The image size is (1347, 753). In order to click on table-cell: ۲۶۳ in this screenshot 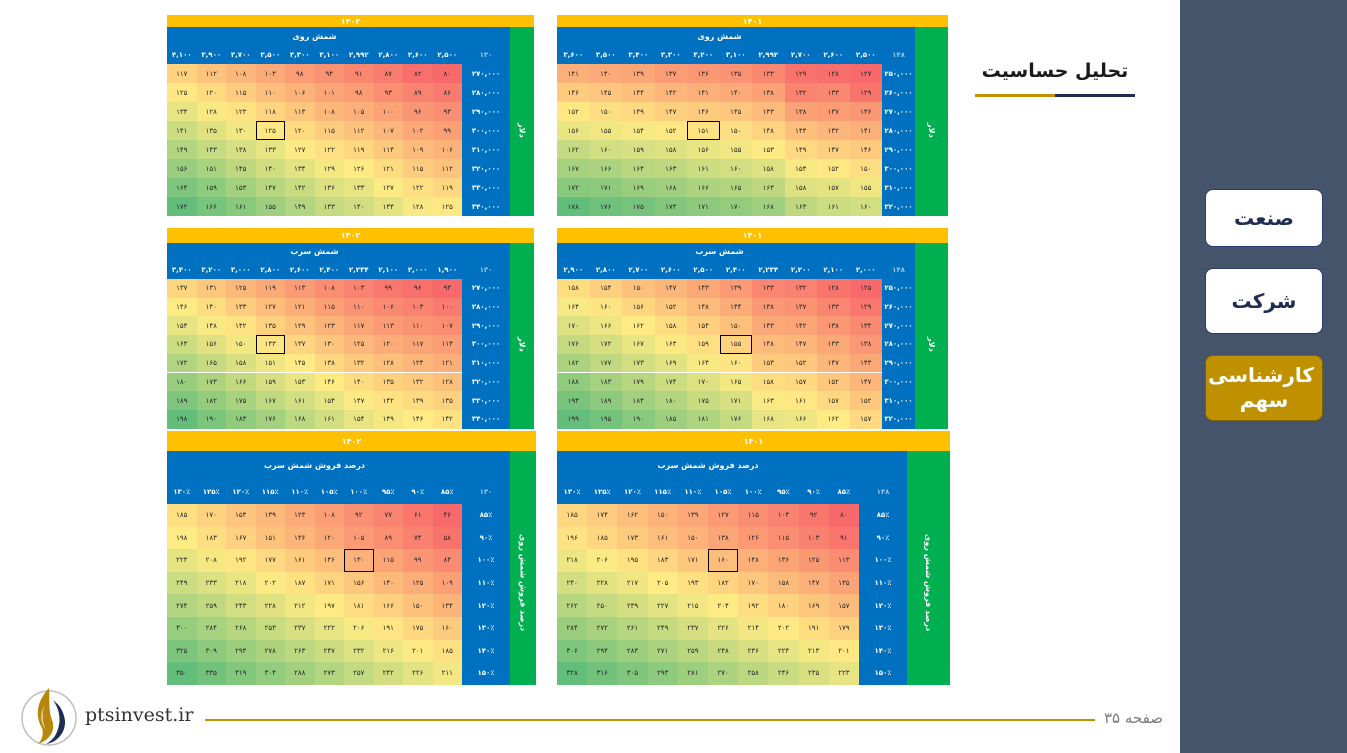, I will do `click(300, 651)`.